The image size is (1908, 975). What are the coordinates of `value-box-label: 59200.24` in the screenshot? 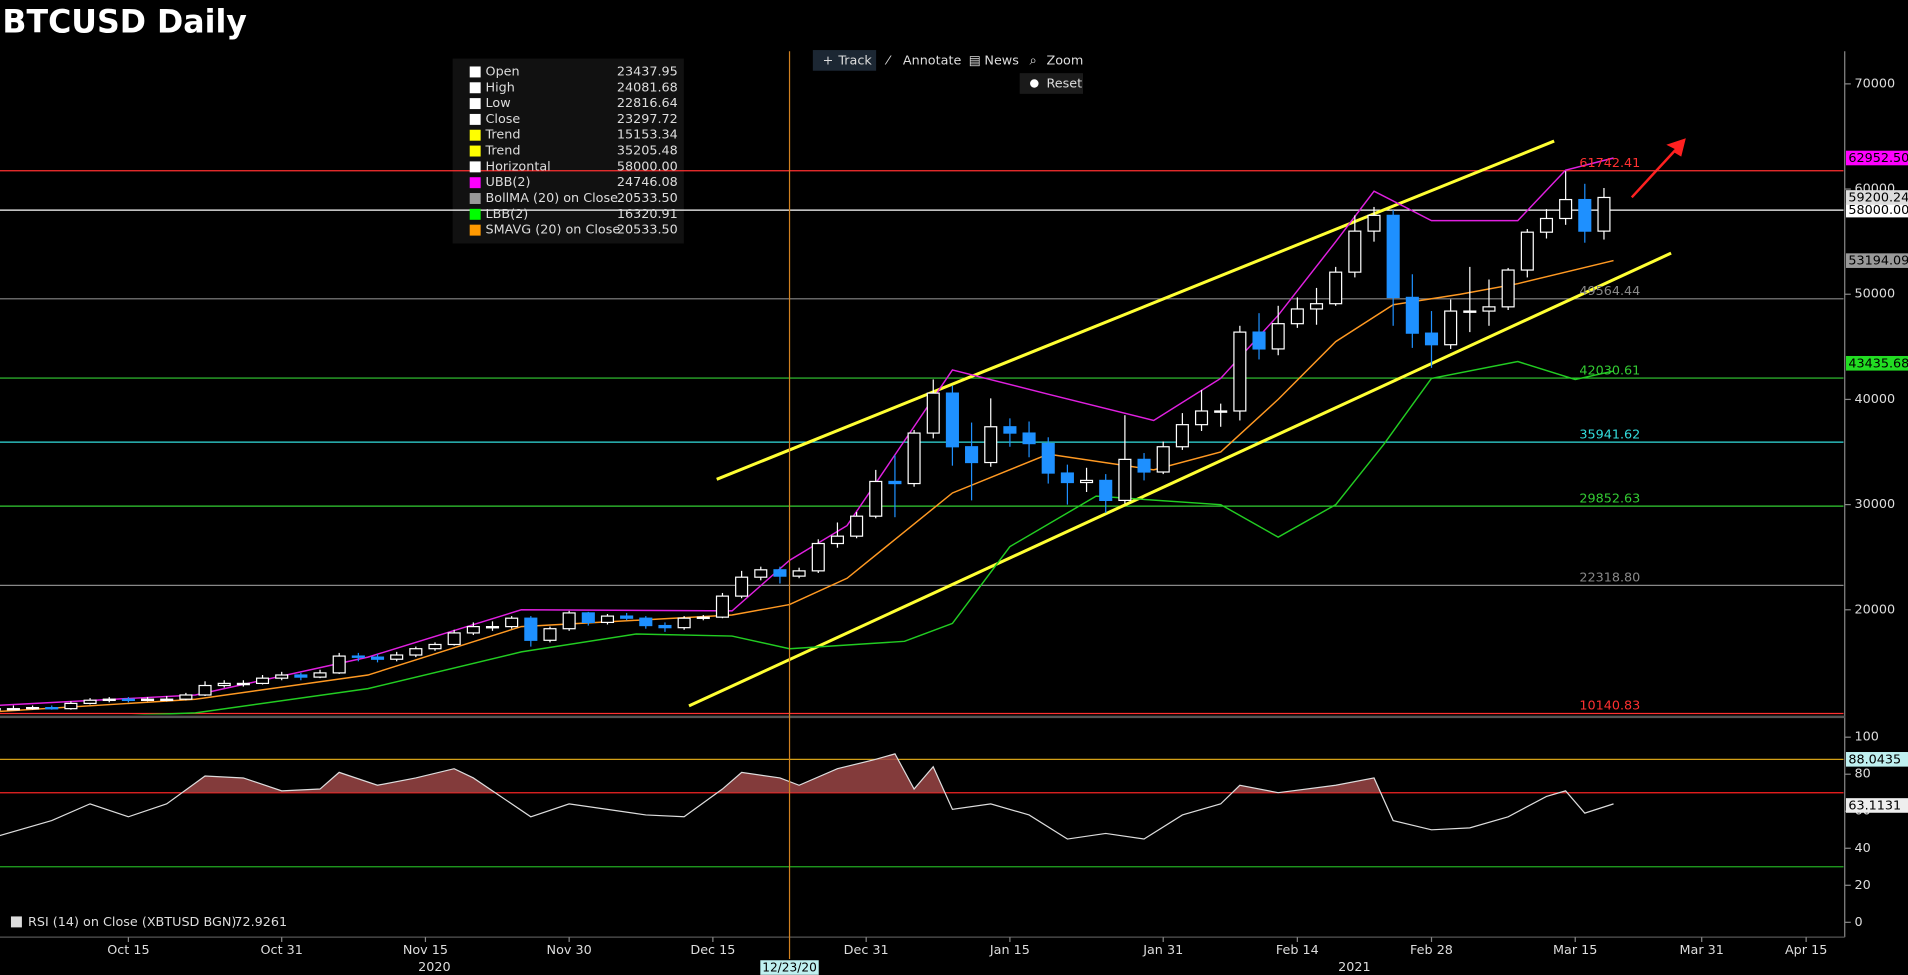 It's located at (1878, 198).